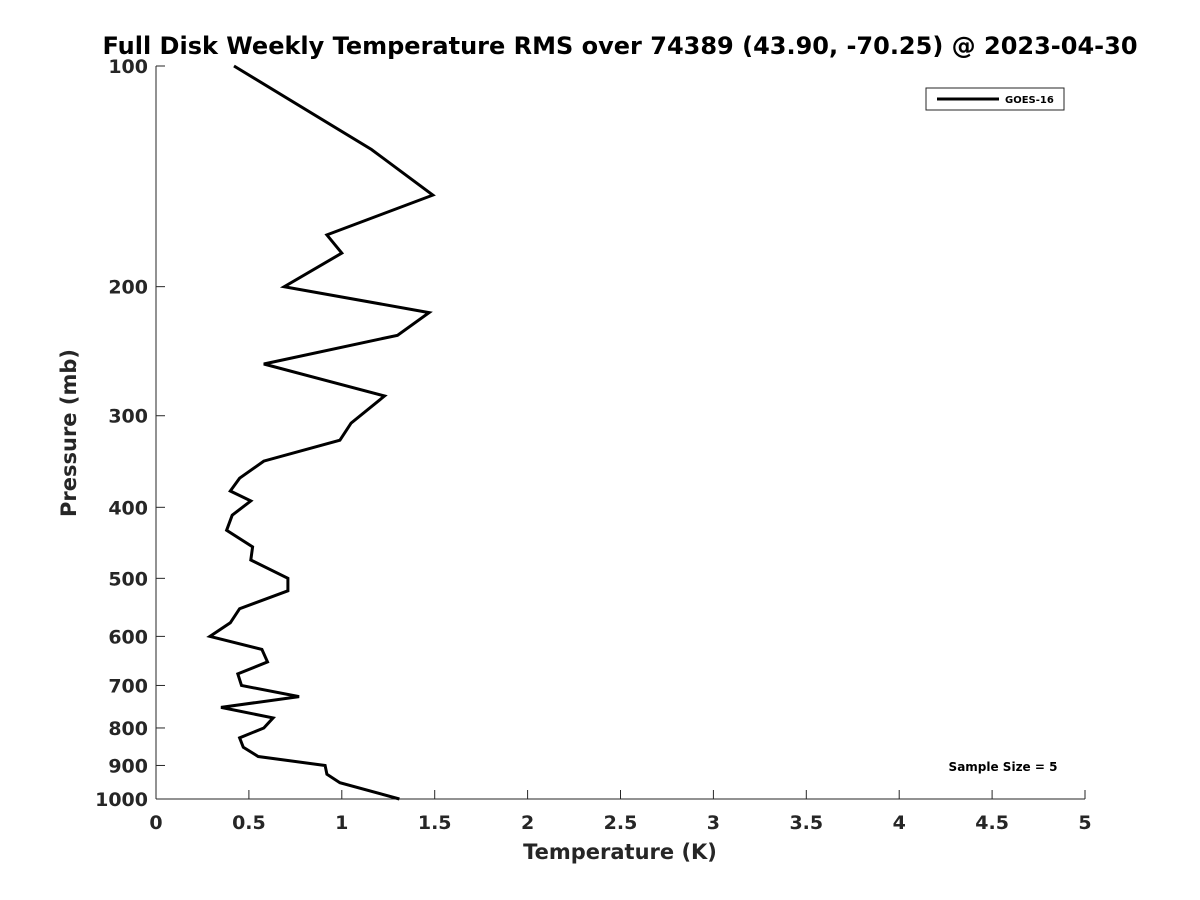 This screenshot has height=900, width=1200. I want to click on x-tick-label: 5, so click(1084, 823).